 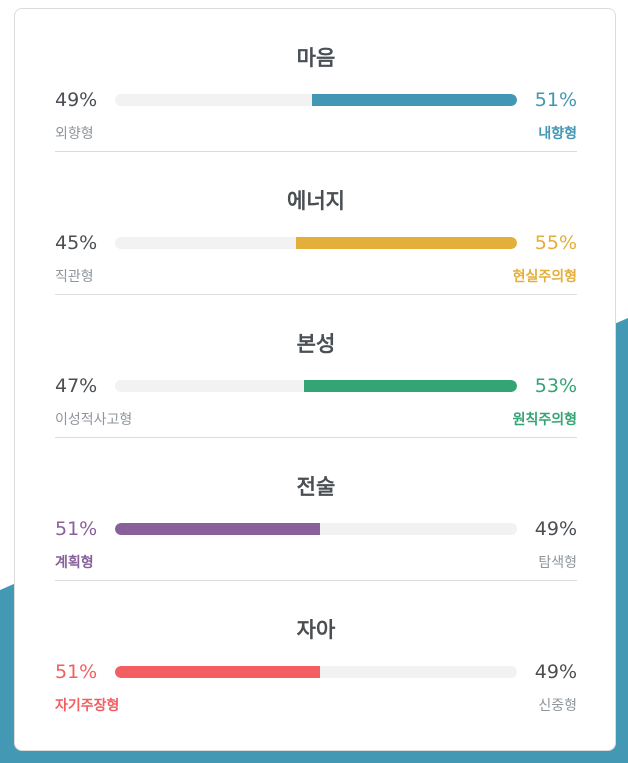 What do you see at coordinates (74, 134) in the screenshot?
I see `left-label: 외향형` at bounding box center [74, 134].